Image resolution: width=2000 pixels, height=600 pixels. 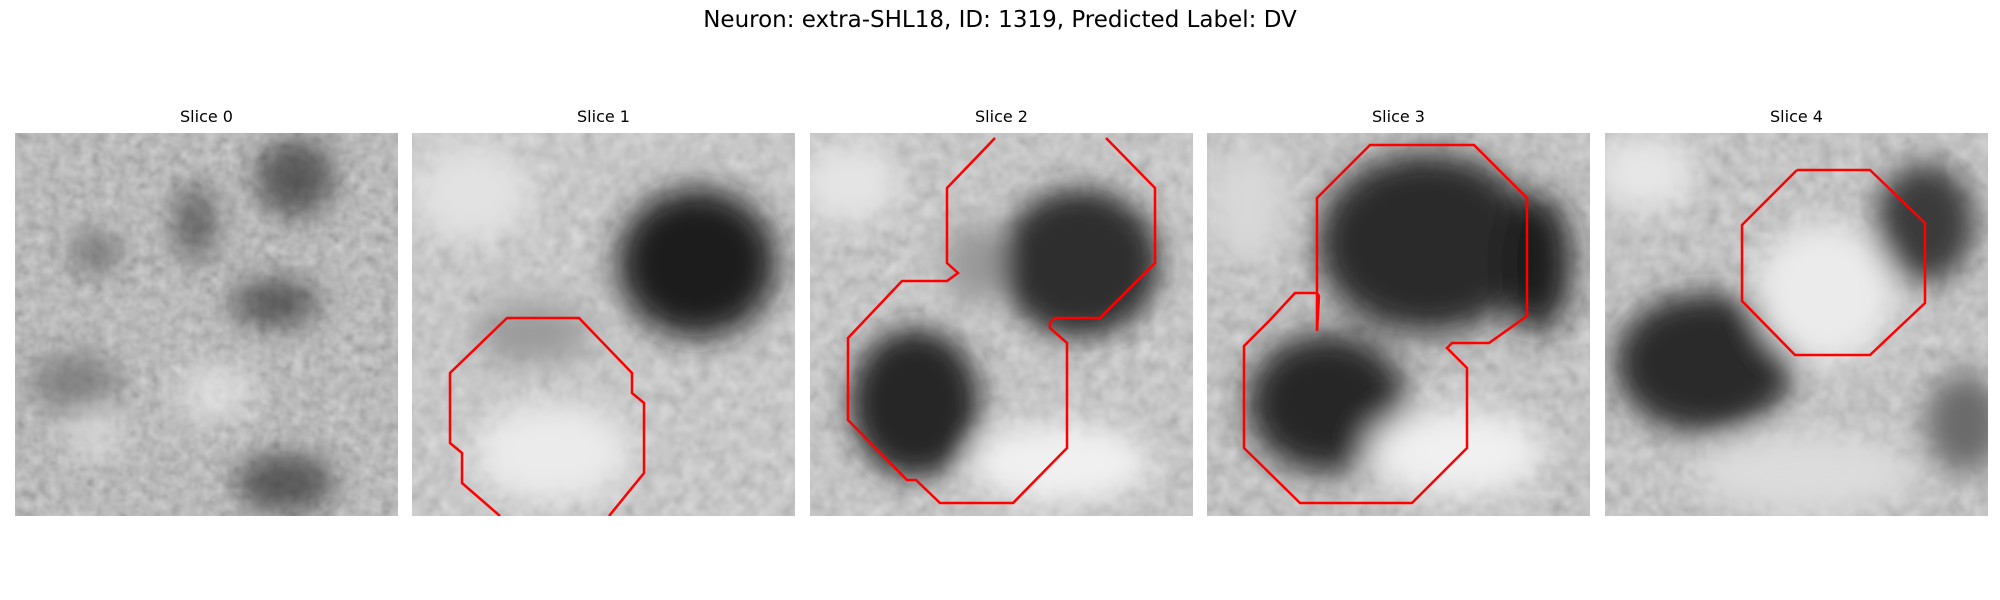 I want to click on slice-panel-3: Slice 3, so click(x=1398, y=311).